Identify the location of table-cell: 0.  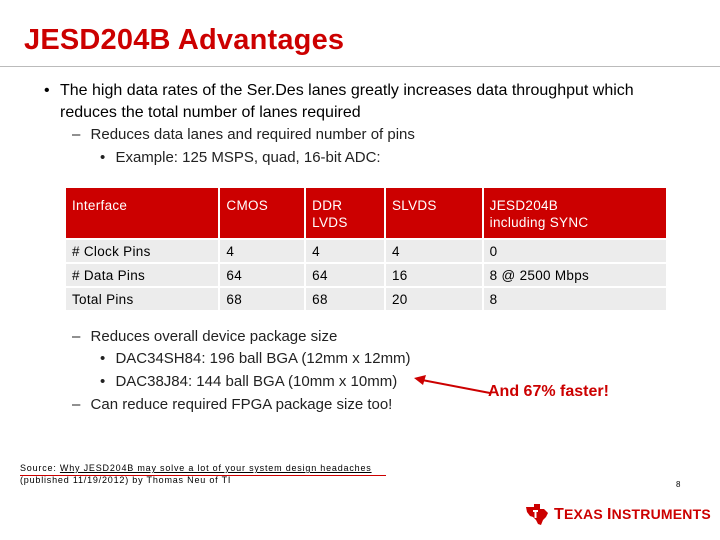
(574, 251).